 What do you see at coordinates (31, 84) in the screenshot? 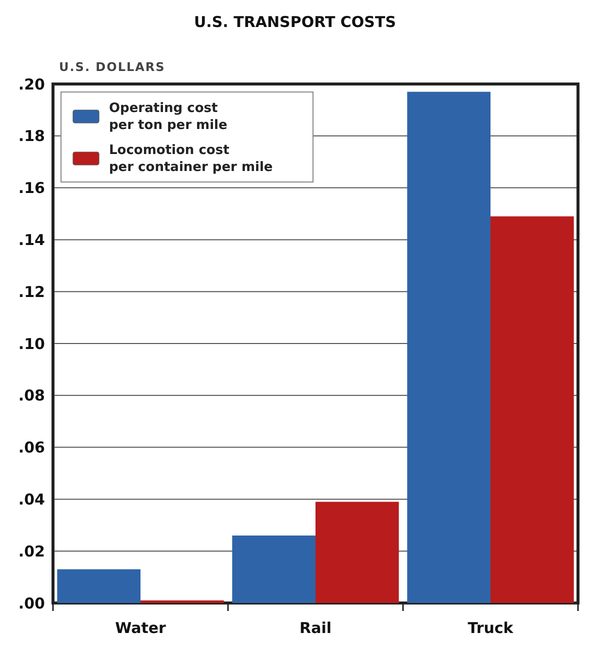
I see `y-tick-label: .20` at bounding box center [31, 84].